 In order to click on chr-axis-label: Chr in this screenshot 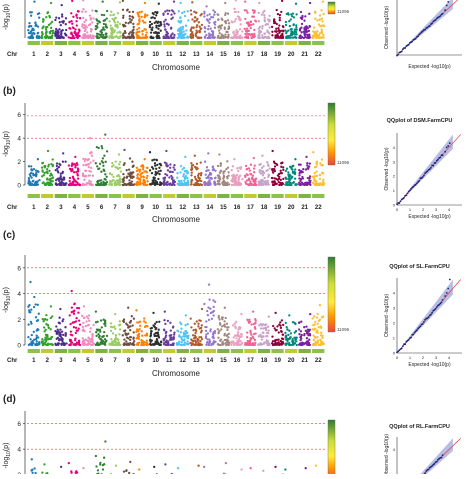, I will do `click(12, 208)`.